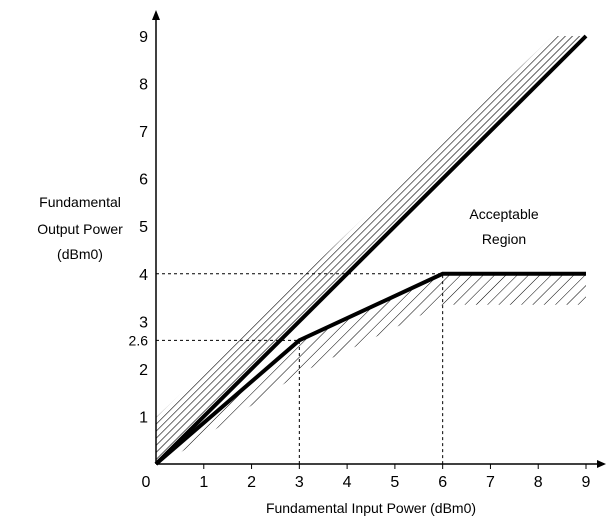  I want to click on region-label-line-2: Region, so click(504, 239).